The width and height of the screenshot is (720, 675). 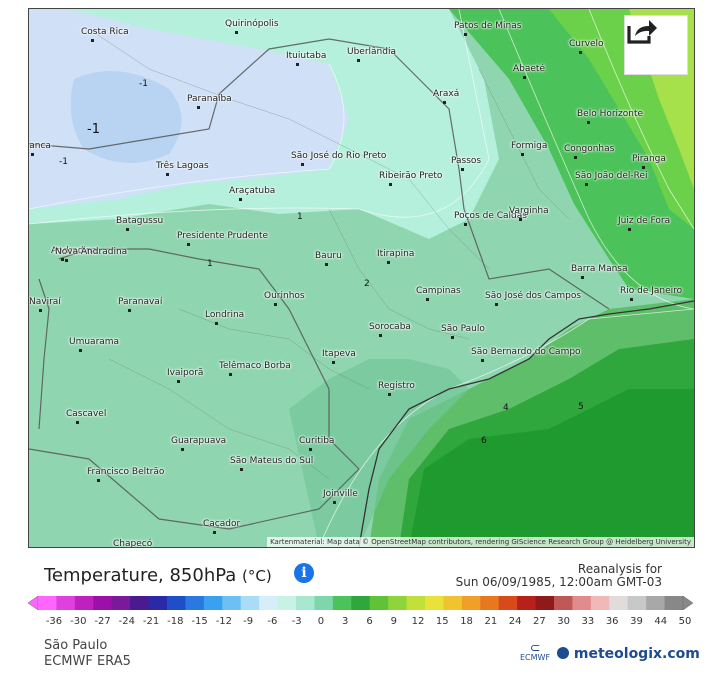 What do you see at coordinates (252, 24) in the screenshot?
I see `city-label: Quirinópolis` at bounding box center [252, 24].